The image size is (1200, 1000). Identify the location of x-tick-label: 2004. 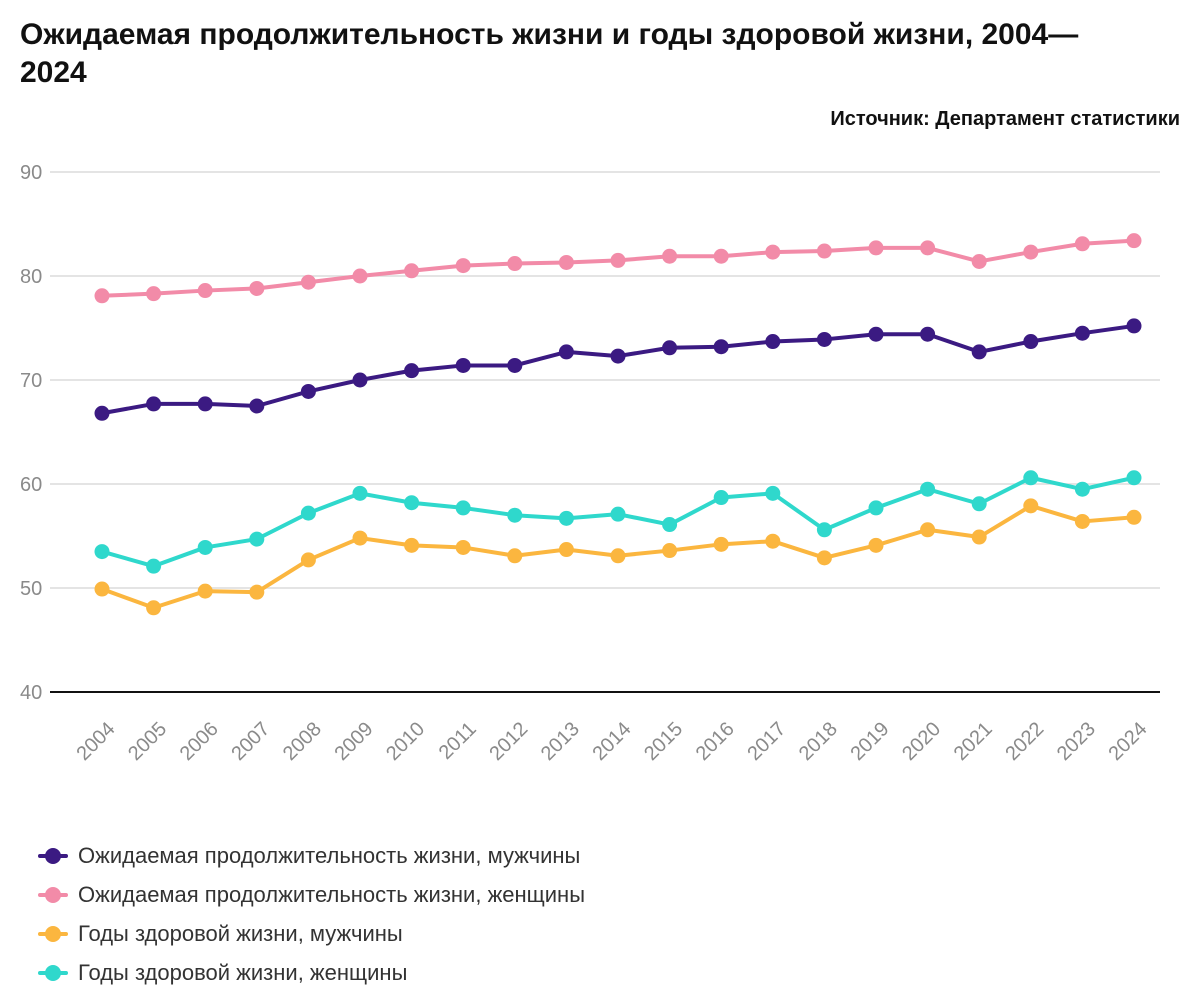
(96, 741).